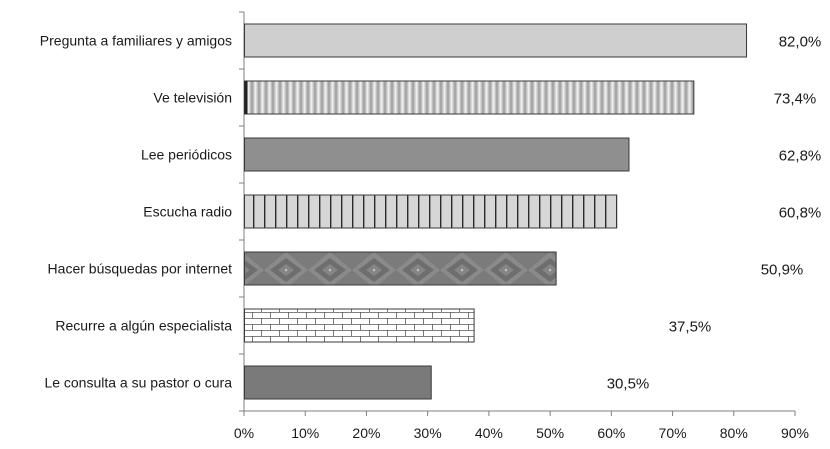 The height and width of the screenshot is (449, 830). I want to click on category-label: Lee periódicos, so click(186, 155).